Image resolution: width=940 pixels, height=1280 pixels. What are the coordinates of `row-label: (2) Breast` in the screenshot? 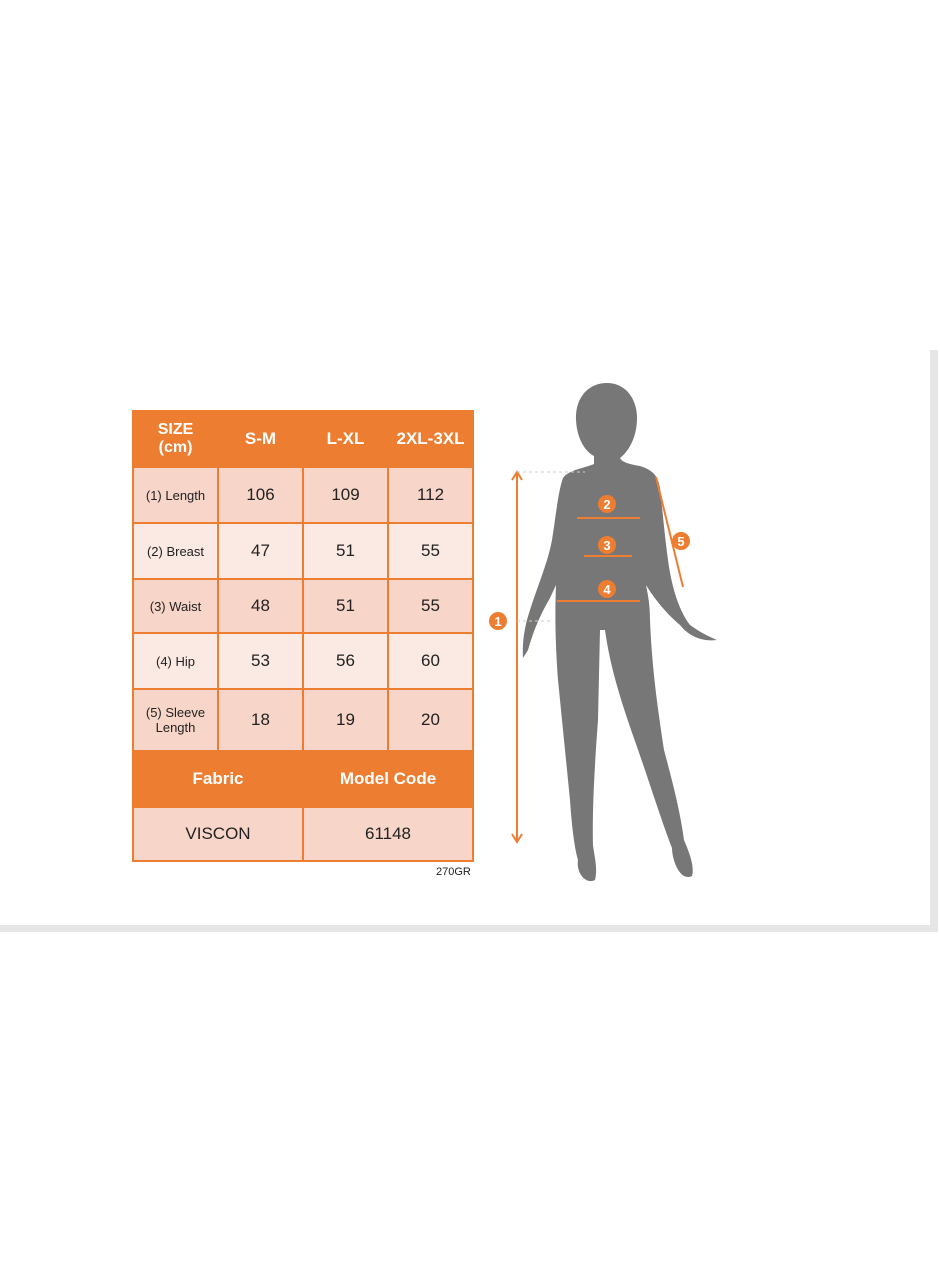 It's located at (175, 551).